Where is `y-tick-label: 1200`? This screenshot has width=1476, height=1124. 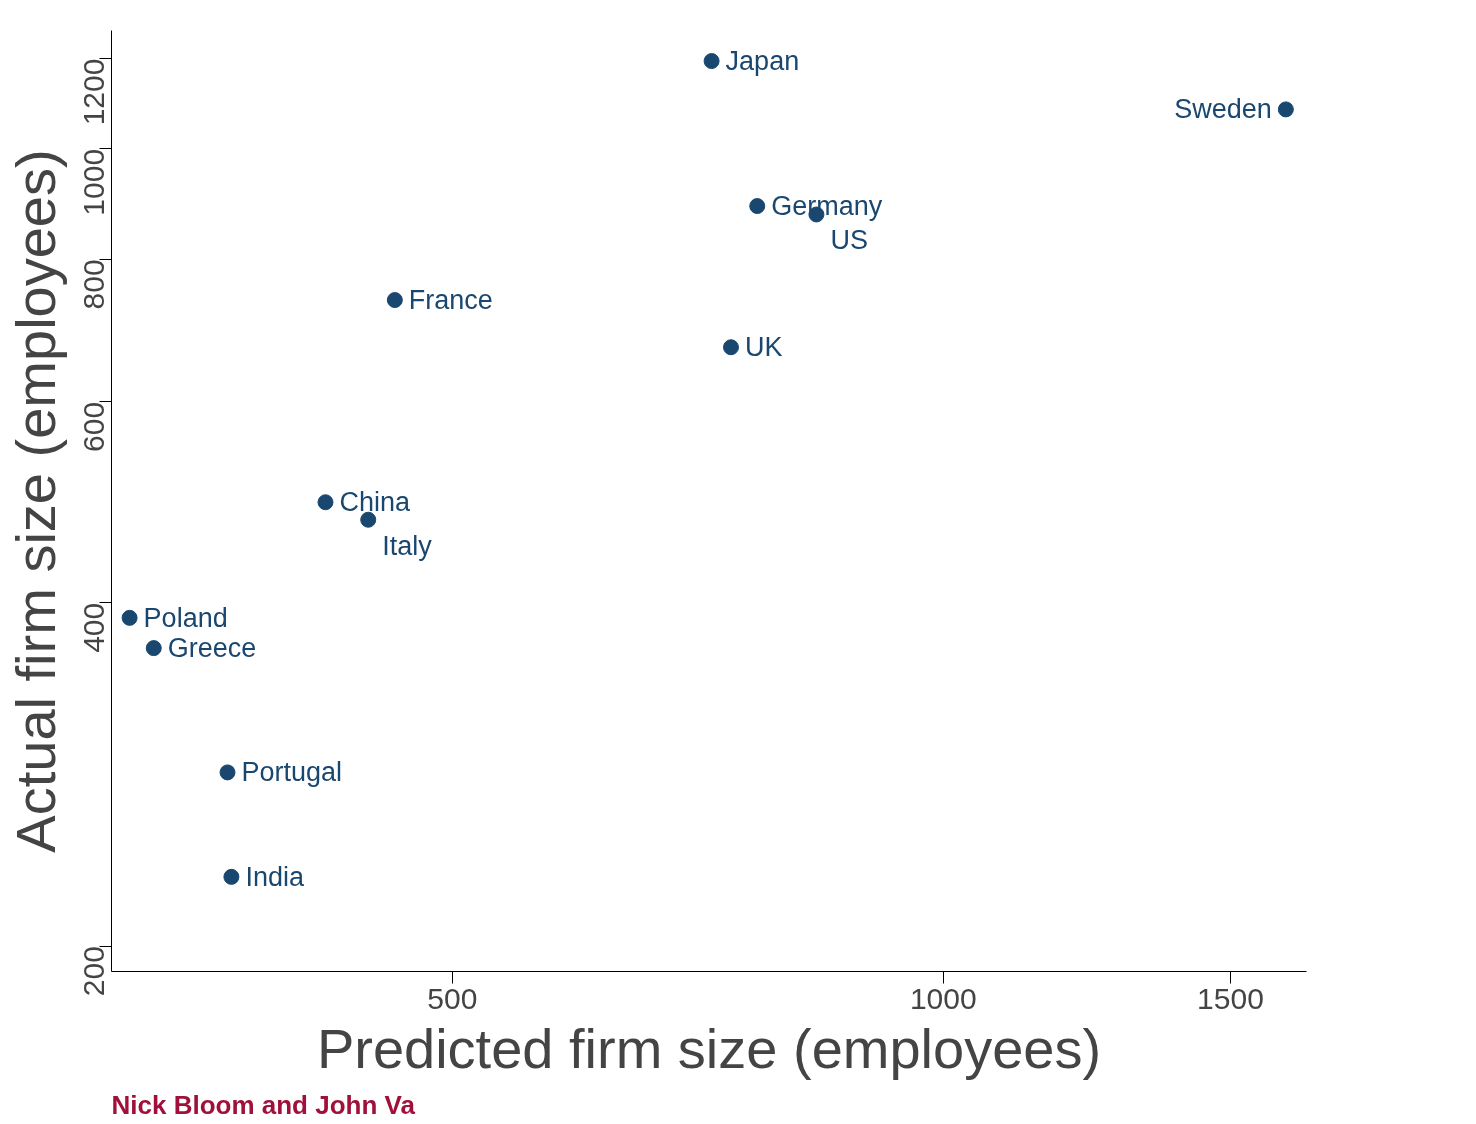 y-tick-label: 1200 is located at coordinates (94, 92).